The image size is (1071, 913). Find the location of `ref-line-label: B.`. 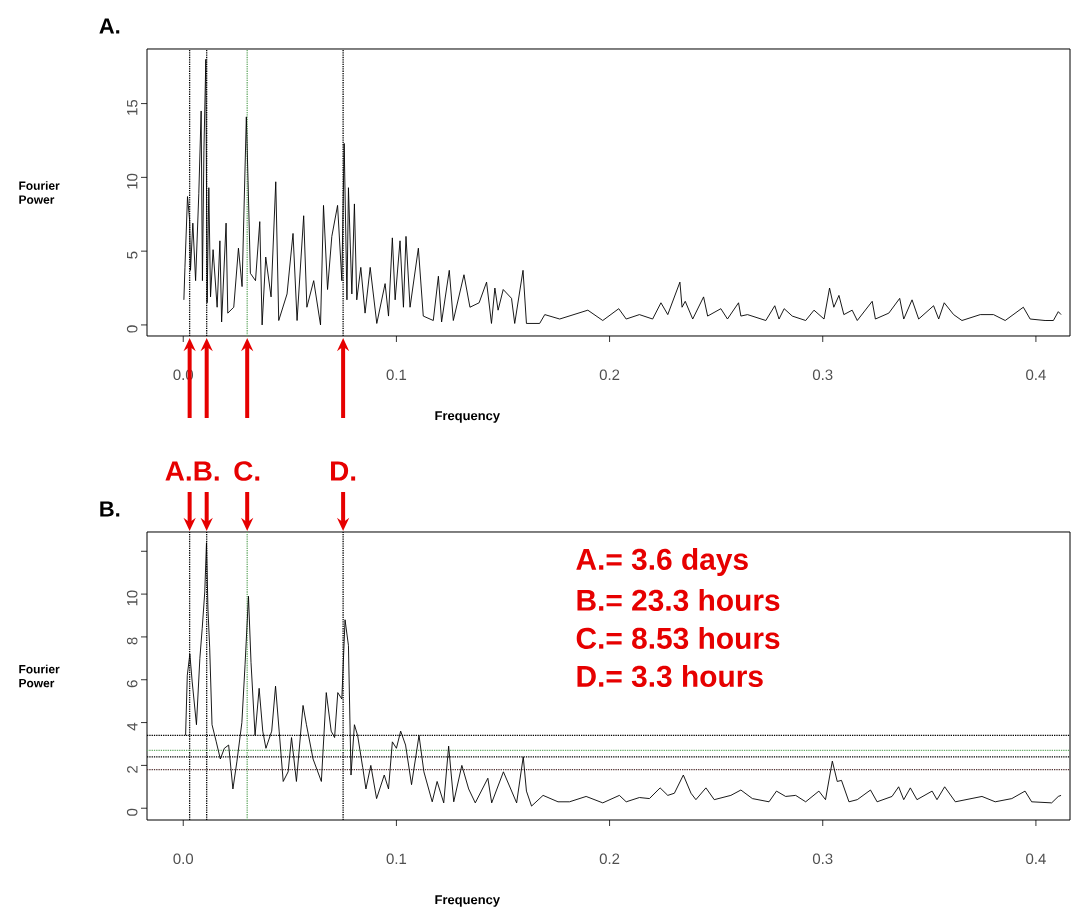

ref-line-label: B. is located at coordinates (206, 471).